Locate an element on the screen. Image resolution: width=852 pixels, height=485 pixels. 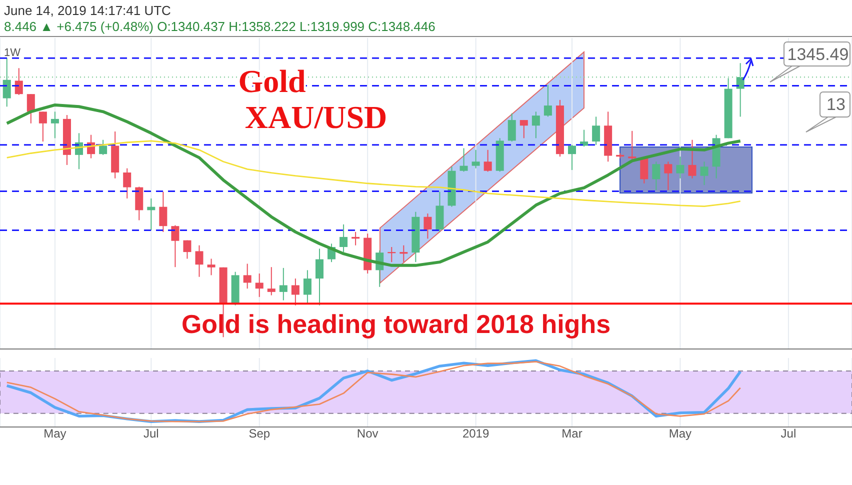
text: June 14, 2019 14:17:41 UTC is located at coordinates (87, 10).